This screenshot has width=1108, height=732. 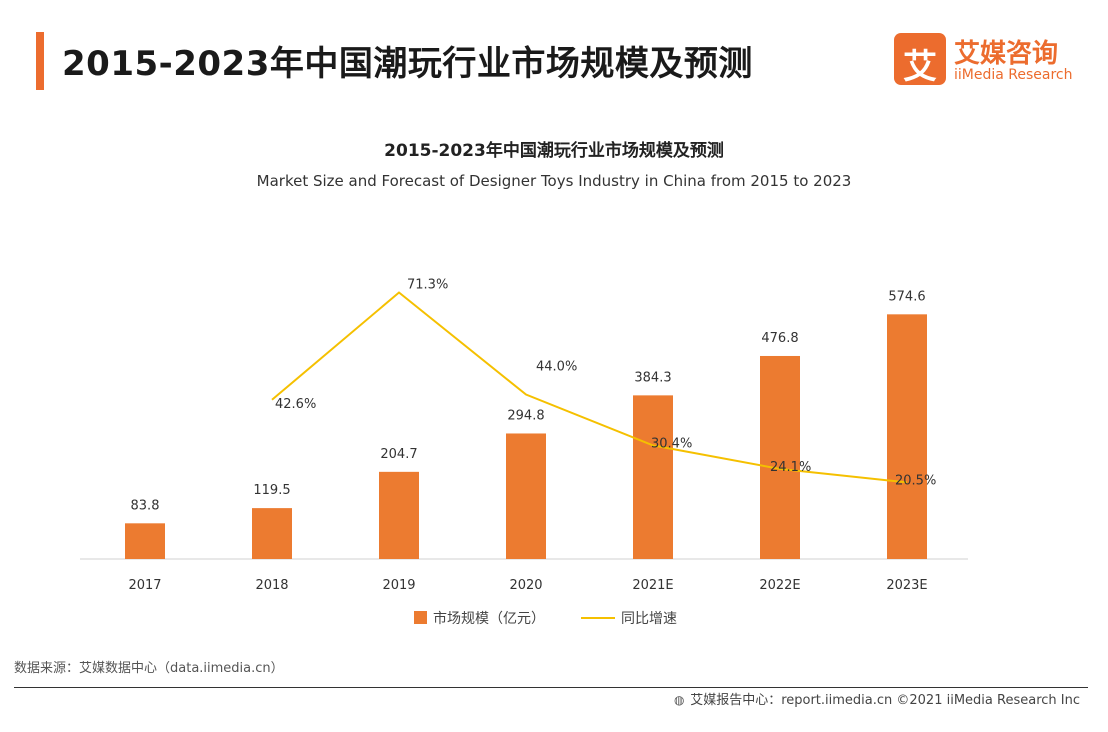 I want to click on growth-value-label: 44.0%, so click(x=556, y=367).